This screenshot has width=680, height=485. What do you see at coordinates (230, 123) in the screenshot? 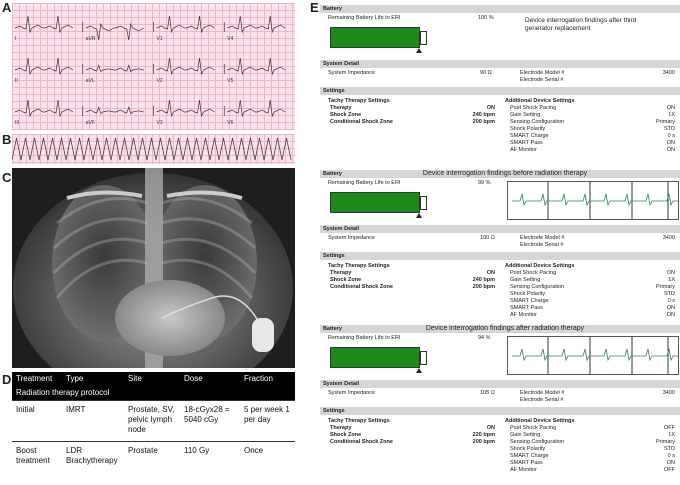
I see `lead-label: V6` at bounding box center [230, 123].